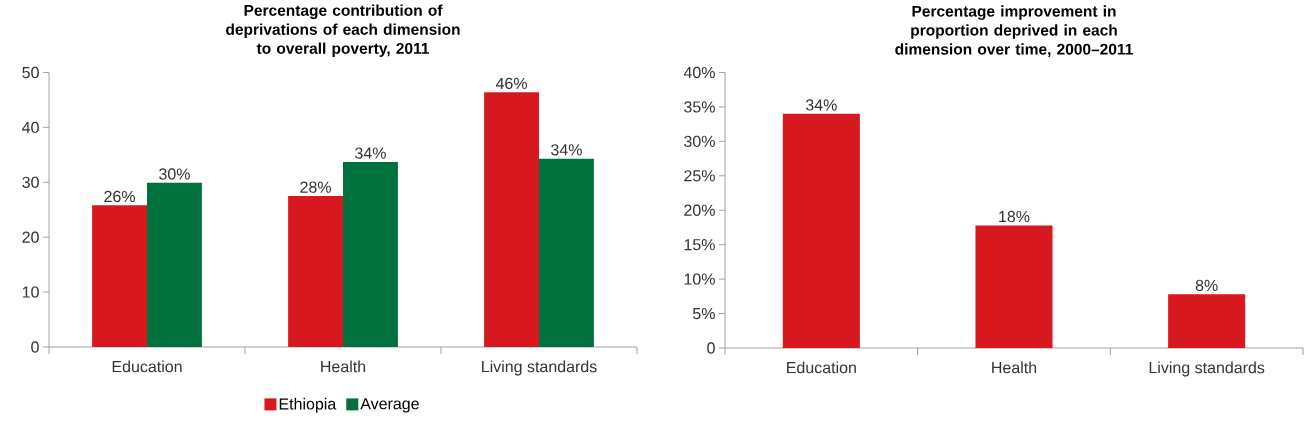 This screenshot has height=428, width=1307. I want to click on data-label: 30%, so click(174, 174).